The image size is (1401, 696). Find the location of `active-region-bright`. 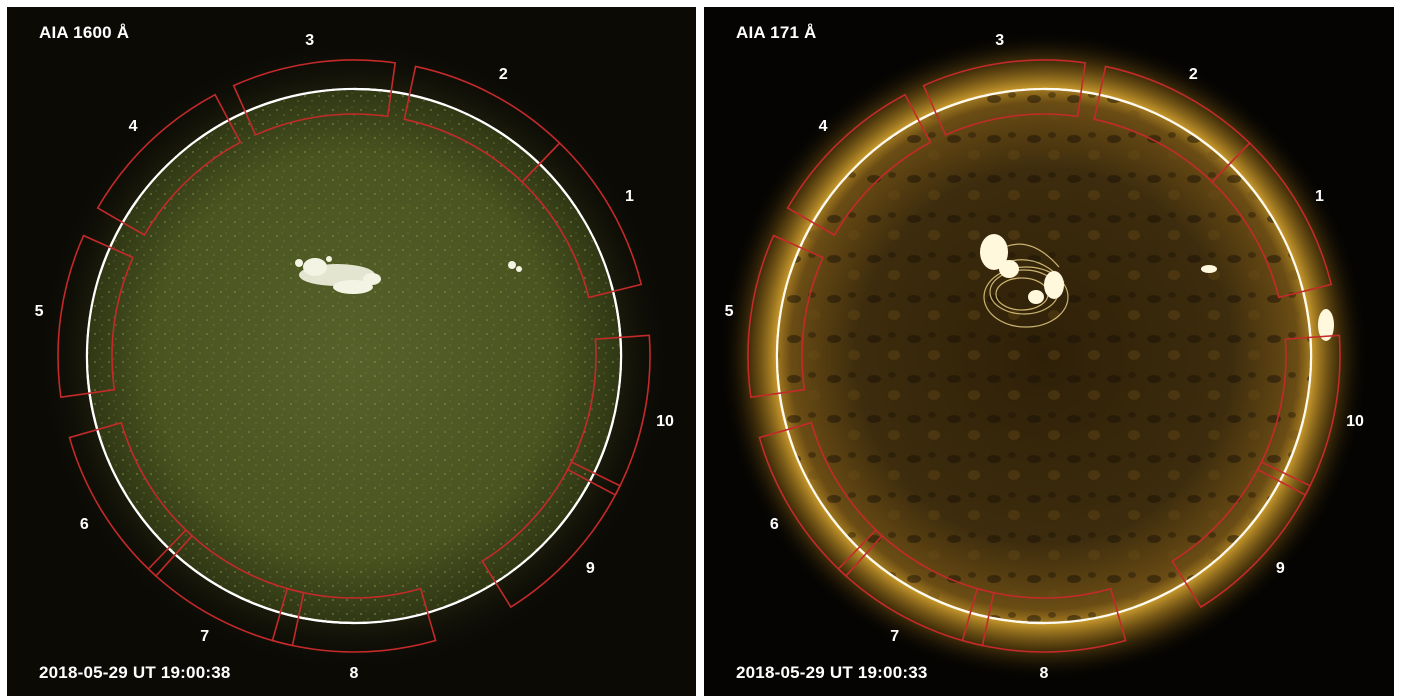

active-region-bright is located at coordinates (1157, 287).